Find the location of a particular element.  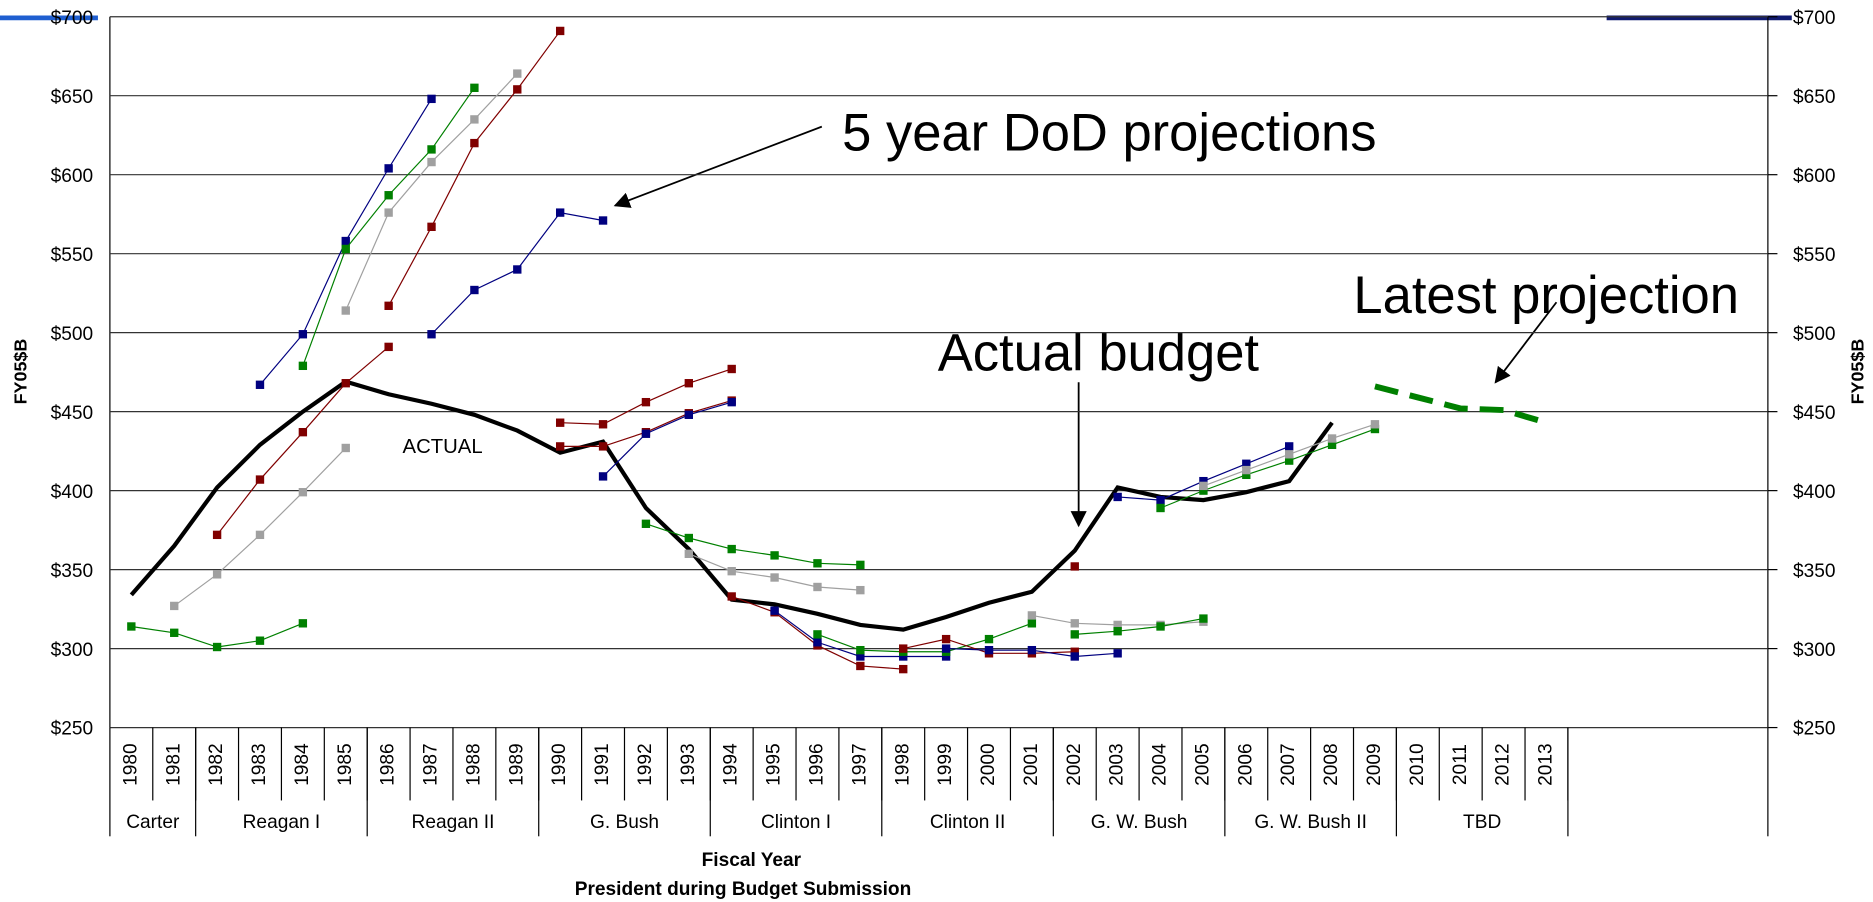

y2-tick-label: $450 is located at coordinates (1814, 413).